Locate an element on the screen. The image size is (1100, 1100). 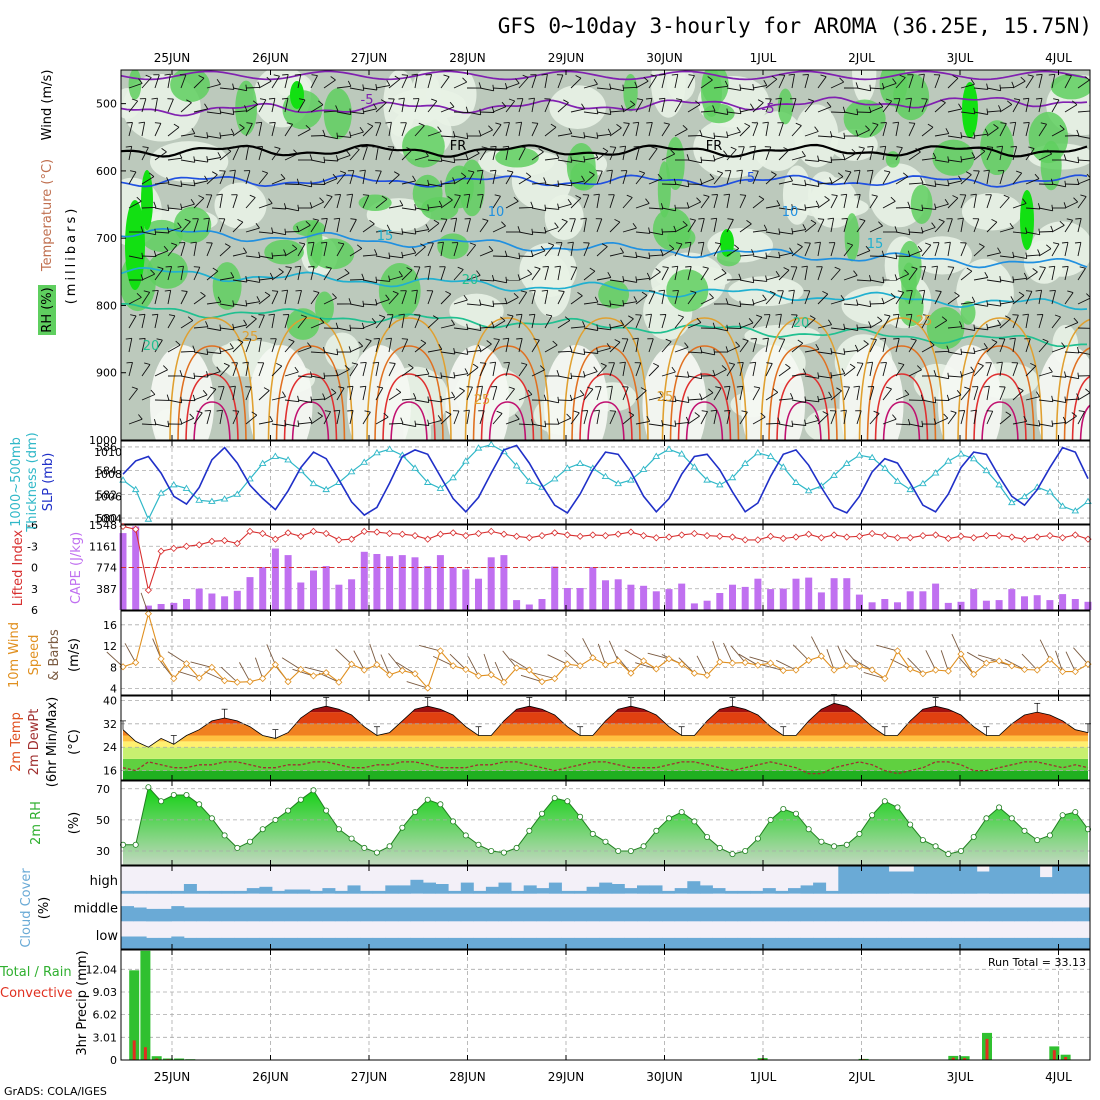
wind10m-tick-label: 8 is located at coordinates (113, 667).